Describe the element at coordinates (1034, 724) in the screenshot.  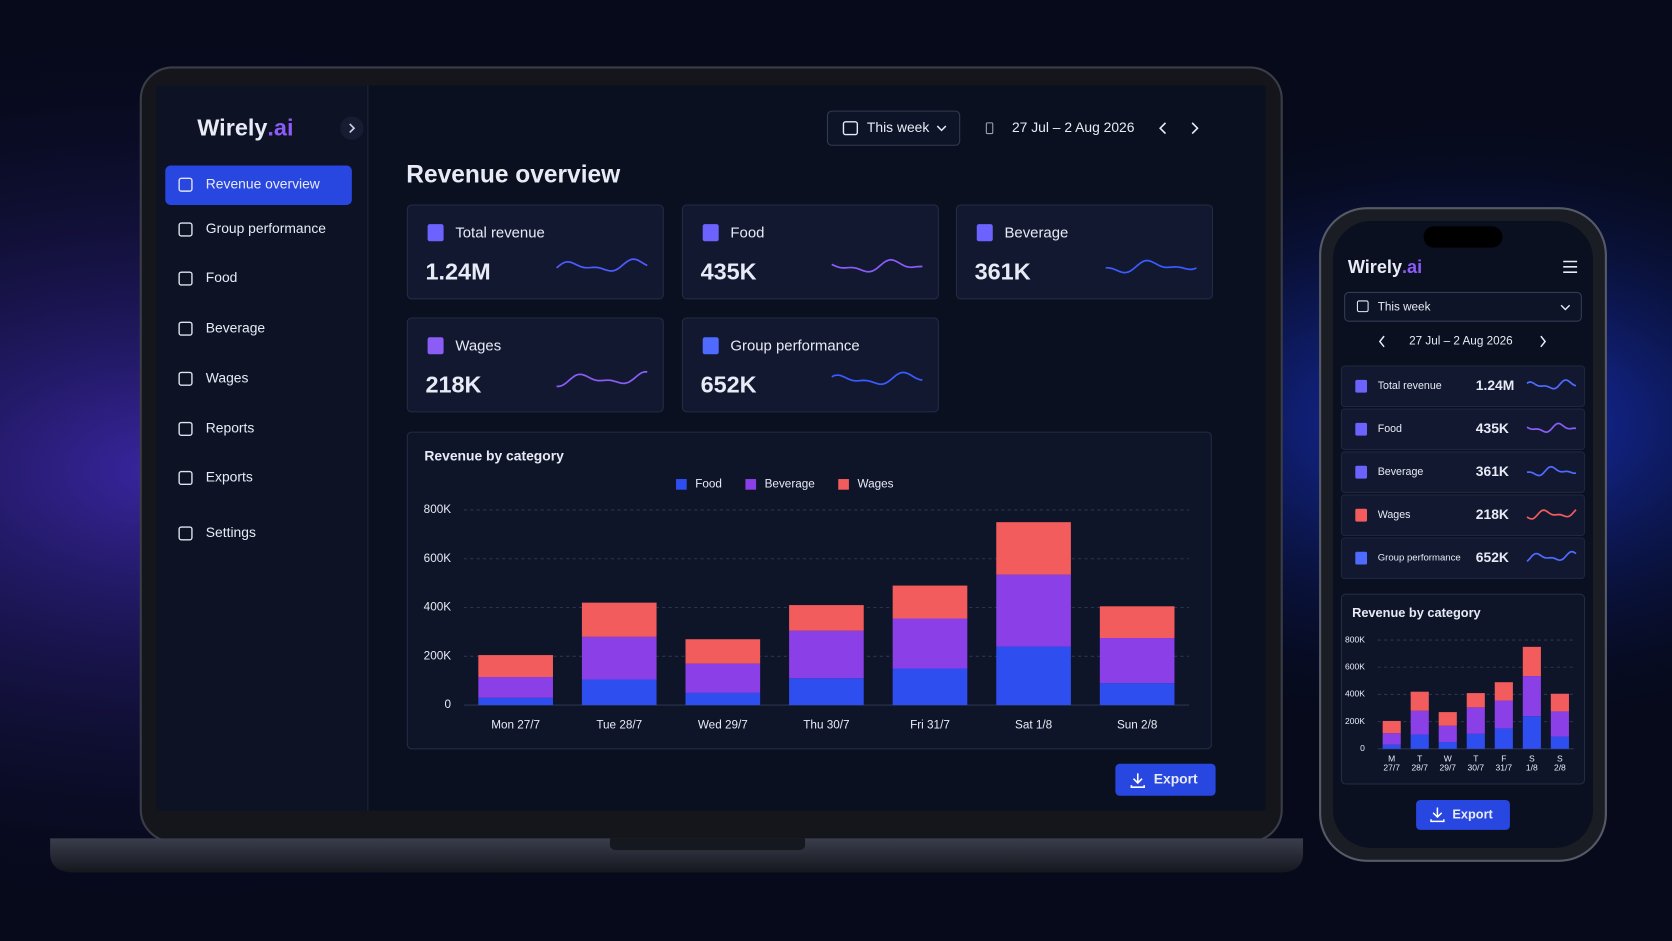
I see `x-tick-label: Sat 1/8` at that location.